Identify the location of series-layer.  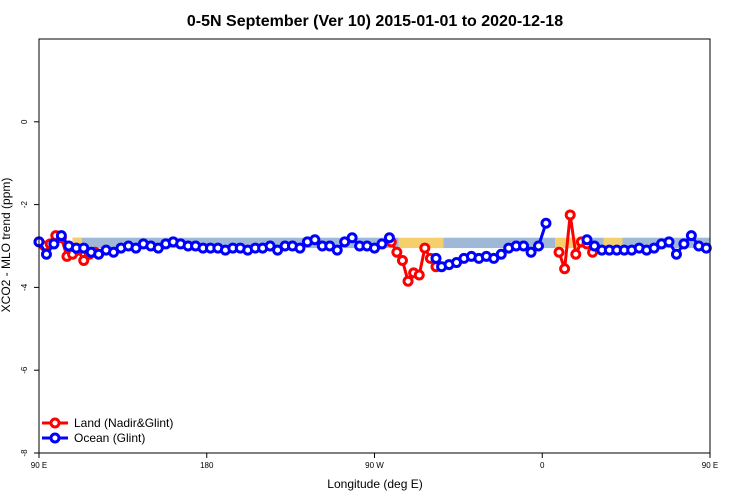
(372, 248).